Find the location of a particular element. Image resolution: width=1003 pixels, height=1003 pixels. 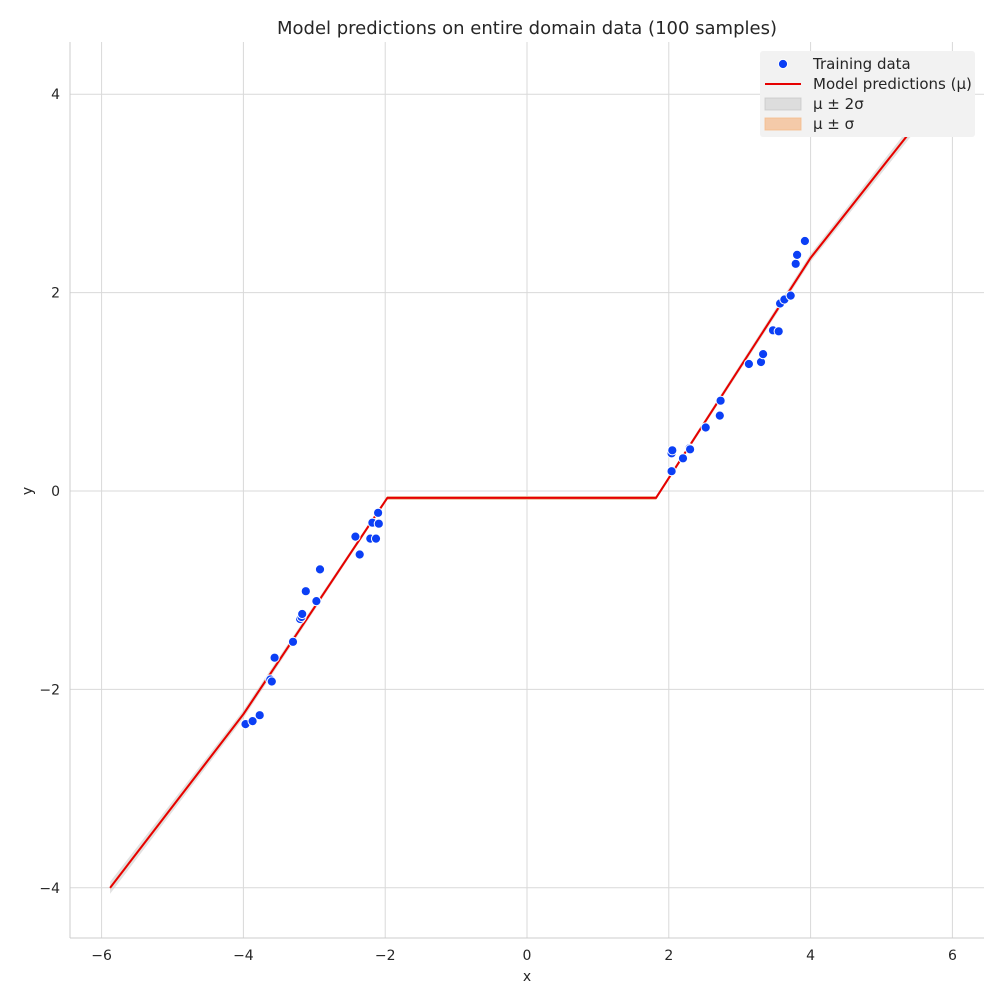

x-axis-label: x is located at coordinates (527, 977).